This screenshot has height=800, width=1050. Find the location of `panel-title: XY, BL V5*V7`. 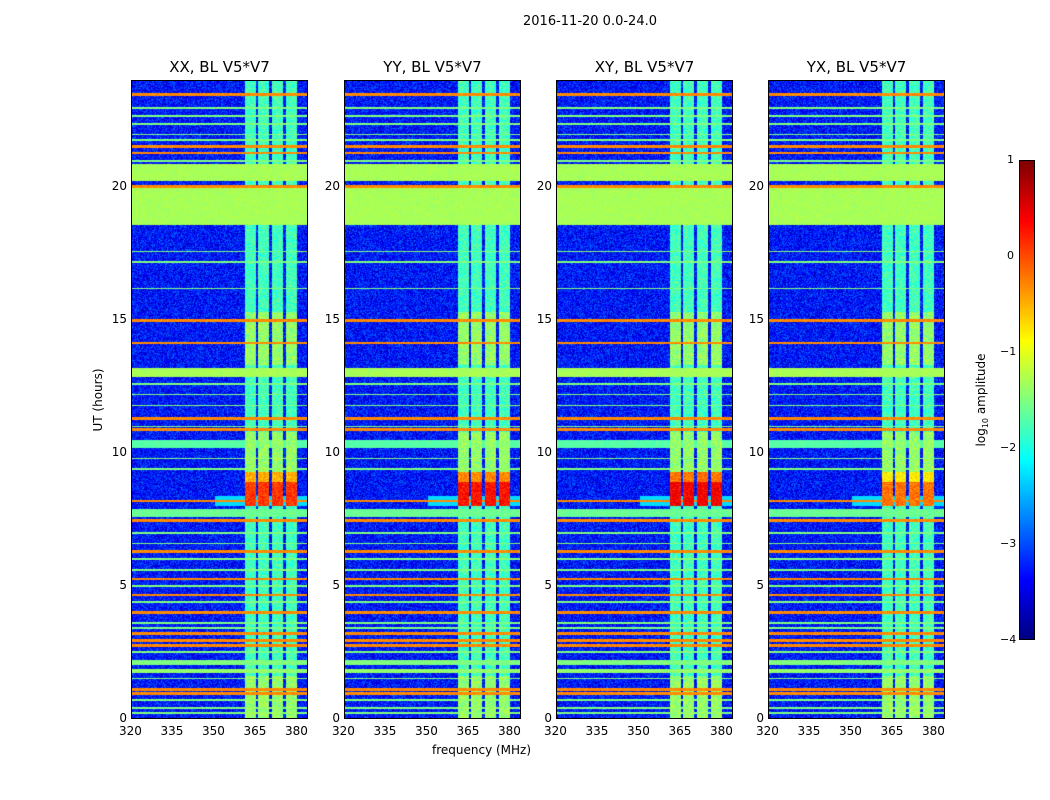

panel-title: XY, BL V5*V7 is located at coordinates (644, 67).